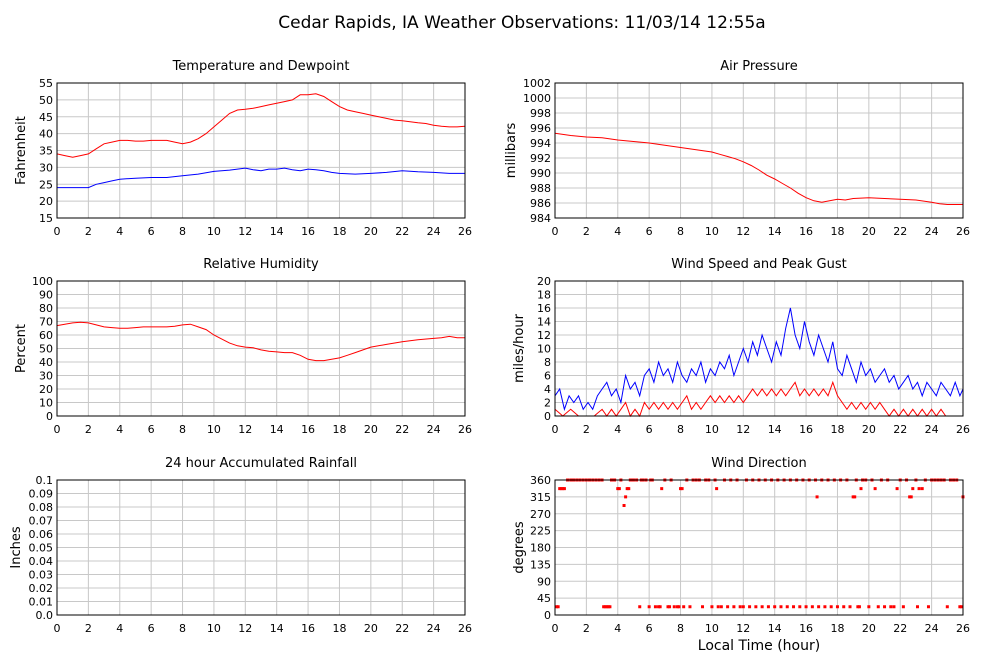  What do you see at coordinates (544, 295) in the screenshot?
I see `y-tick-label: 18` at bounding box center [544, 295].